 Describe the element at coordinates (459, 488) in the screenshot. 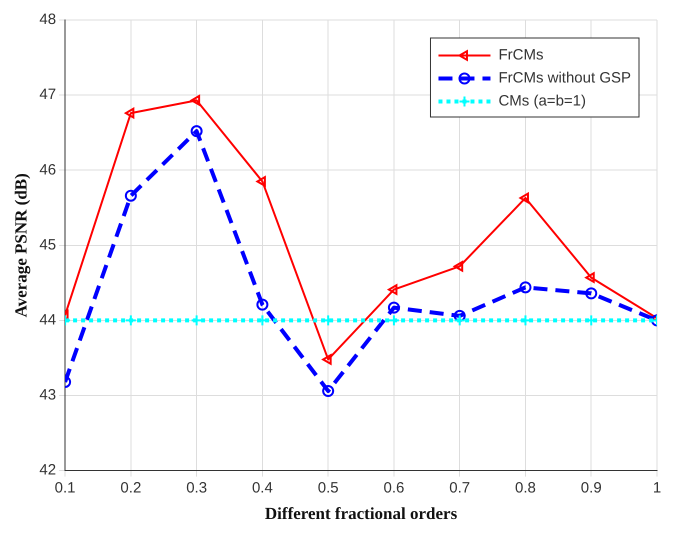

I see `x-tick-label: 0.7` at that location.